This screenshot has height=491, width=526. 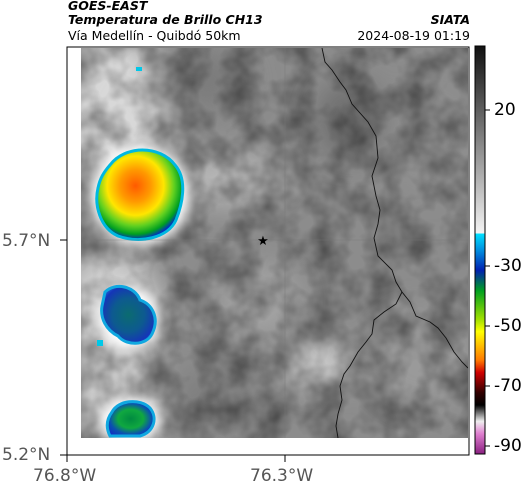 What do you see at coordinates (450, 19) in the screenshot?
I see `organization-label: SIATA` at bounding box center [450, 19].